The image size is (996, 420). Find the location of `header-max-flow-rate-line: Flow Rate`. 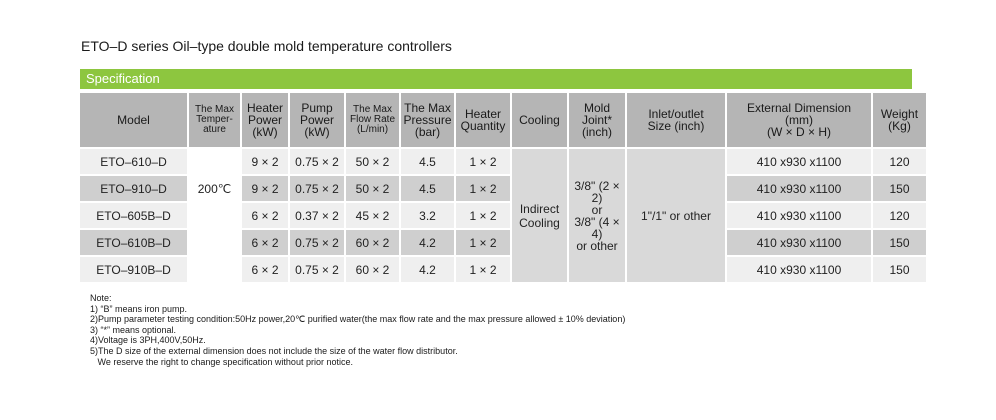

header-max-flow-rate-line: Flow Rate is located at coordinates (372, 119).